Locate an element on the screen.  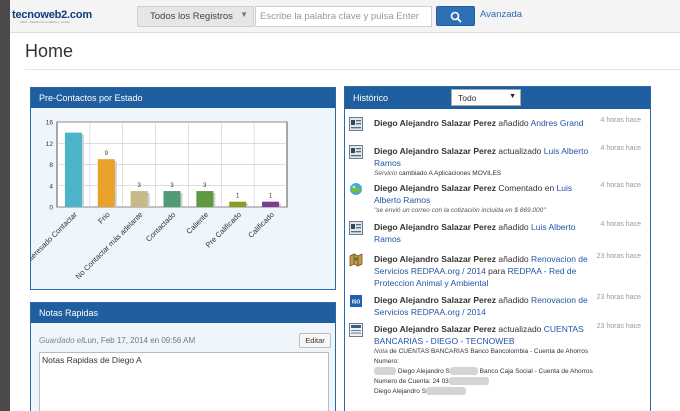
history-target-link: Andres Grand is located at coordinates (557, 123).